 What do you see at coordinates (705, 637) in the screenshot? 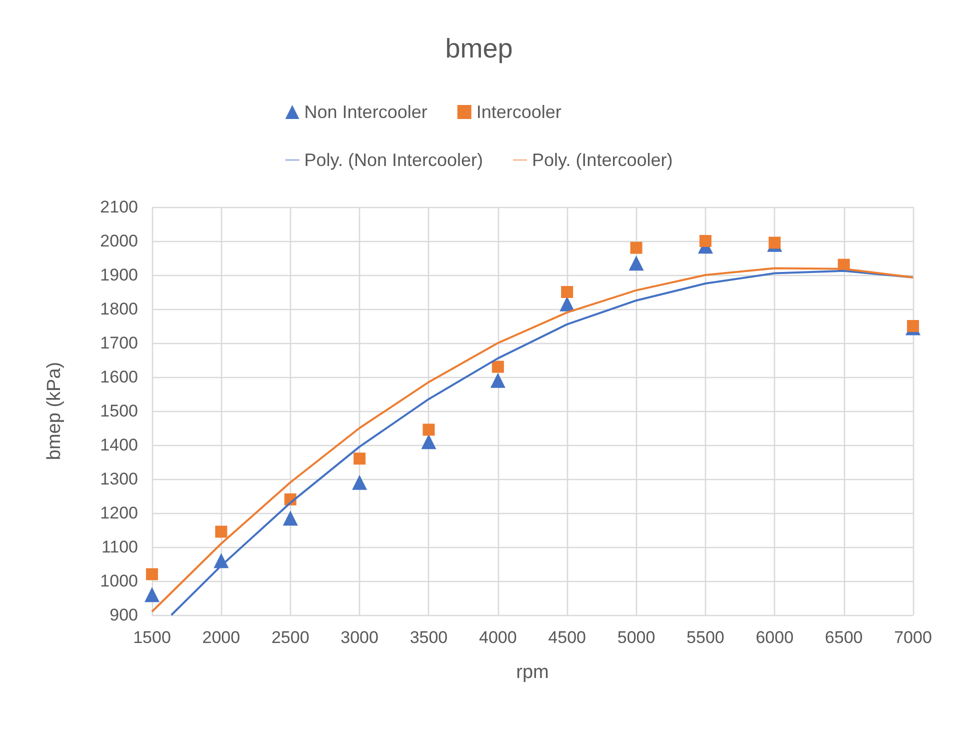
I see `x-tick-label: 5500` at bounding box center [705, 637].